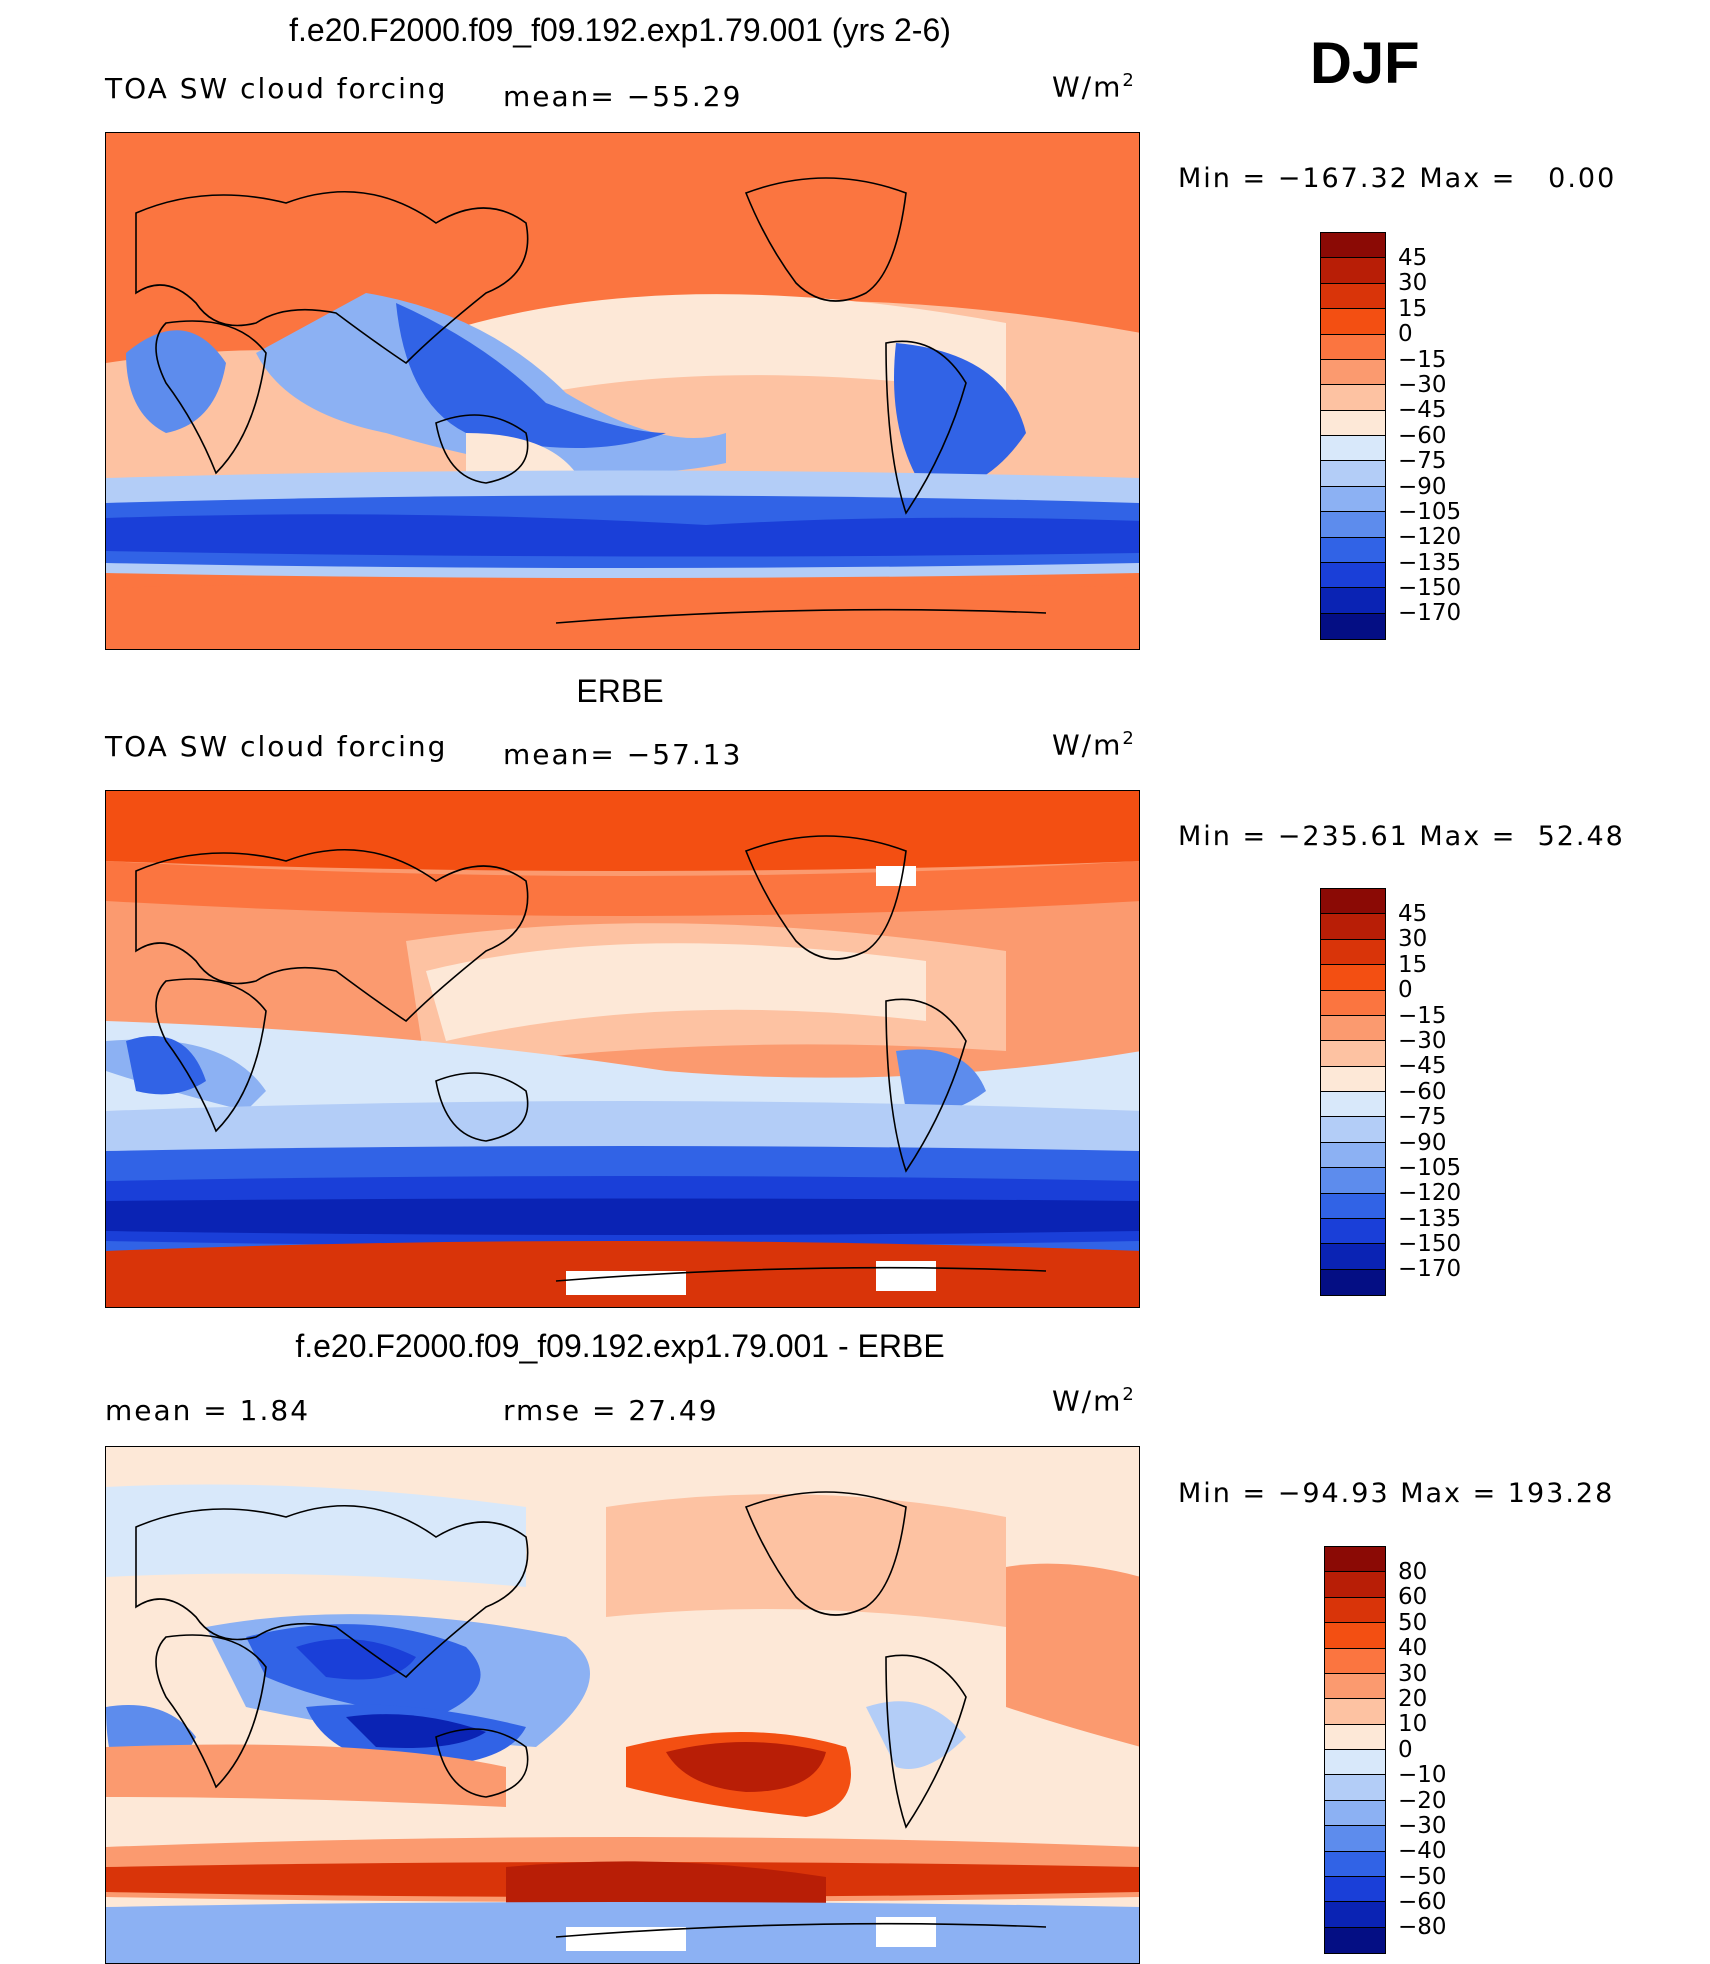 This screenshot has width=1710, height=1964. Describe the element at coordinates (1422, 1750) in the screenshot. I see `panel-diff-colorbar-ticks: 80 60 50 40 30 20 10 0 −10 −20 −30 −40 −50 −60 −80` at that location.